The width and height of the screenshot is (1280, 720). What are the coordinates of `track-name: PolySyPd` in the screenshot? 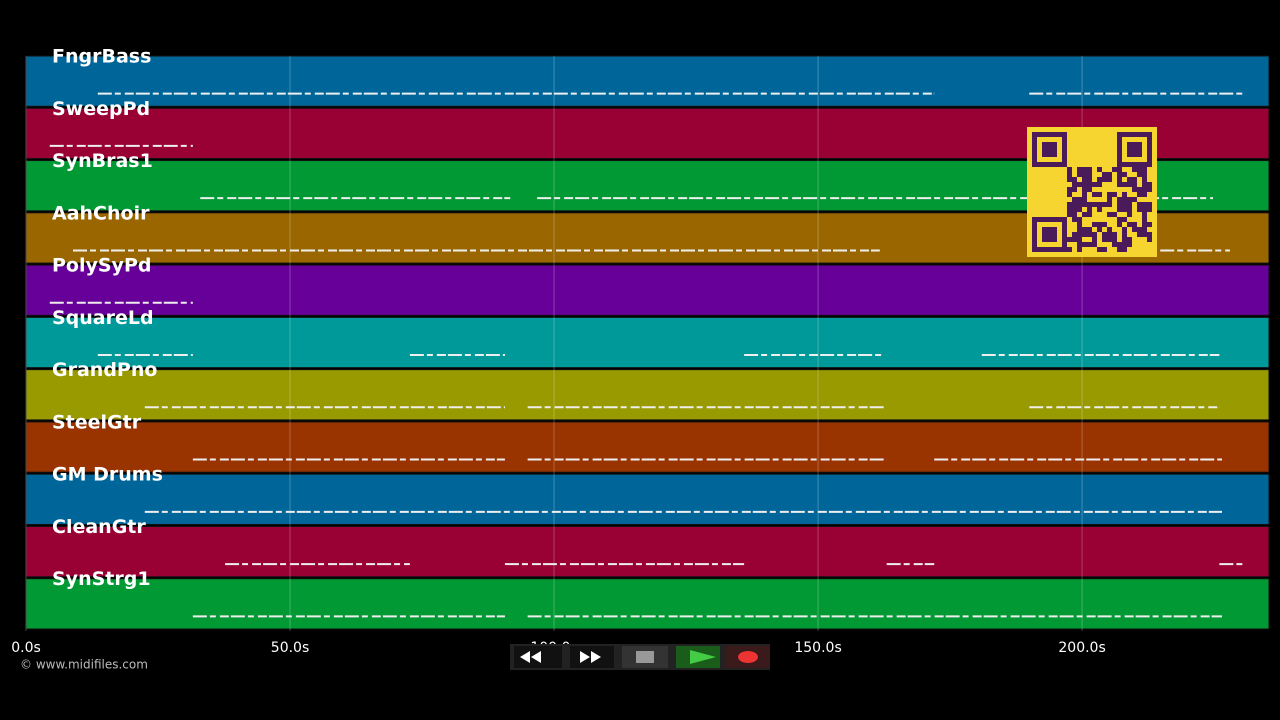 It's located at (101, 266).